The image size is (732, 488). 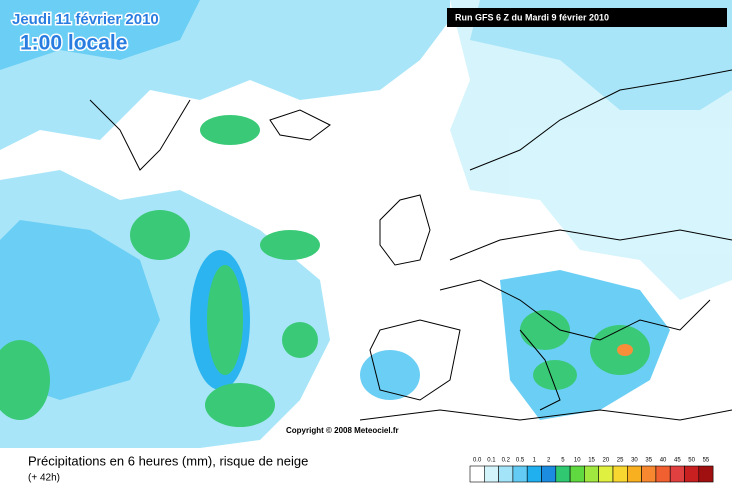 What do you see at coordinates (342, 430) in the screenshot?
I see `copyright: Copyright © 2008 Meteociel.fr` at bounding box center [342, 430].